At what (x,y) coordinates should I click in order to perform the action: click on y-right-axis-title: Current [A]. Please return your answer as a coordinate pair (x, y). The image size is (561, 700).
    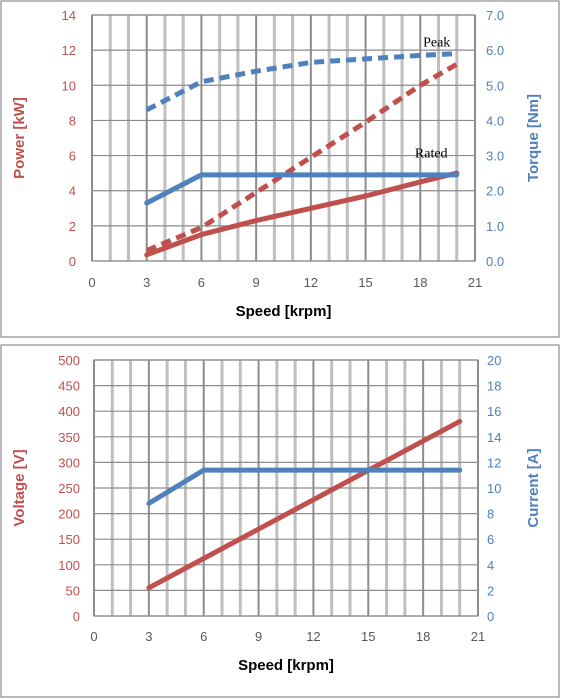
    Looking at the image, I should click on (533, 487).